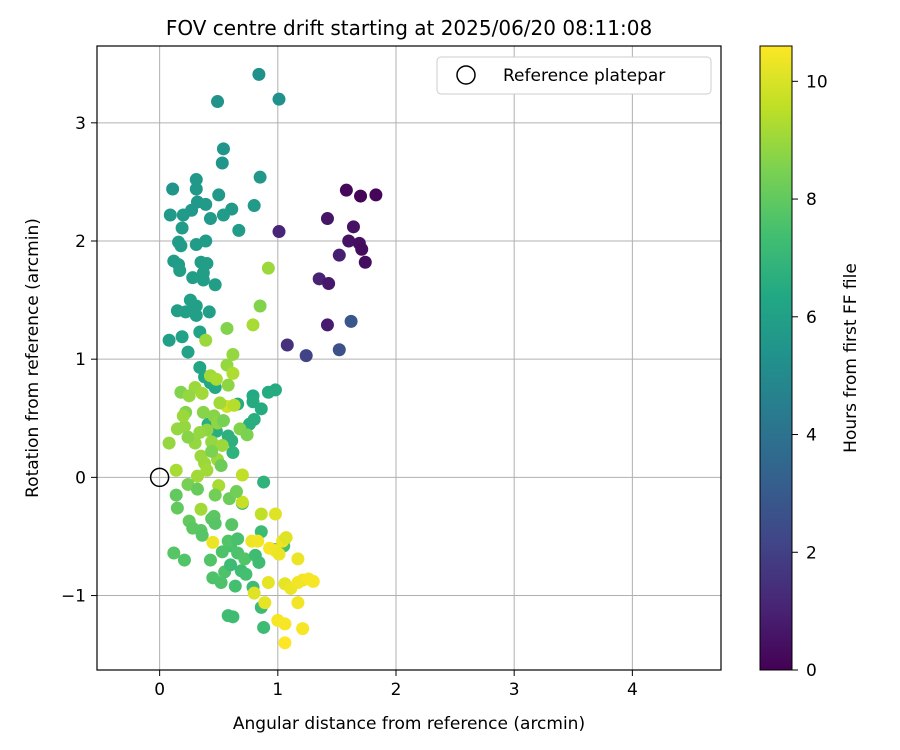  What do you see at coordinates (80, 360) in the screenshot?
I see `y-tick-label: 1` at bounding box center [80, 360].